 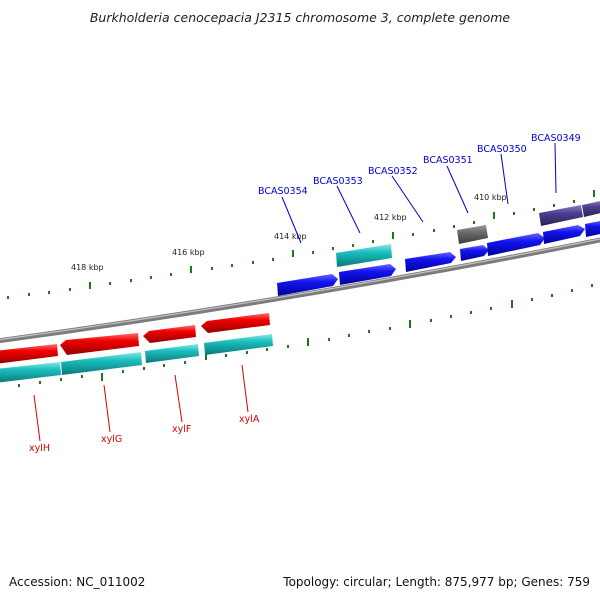 What do you see at coordinates (188, 252) in the screenshot?
I see `scale-label-416: 416 kbp` at bounding box center [188, 252].